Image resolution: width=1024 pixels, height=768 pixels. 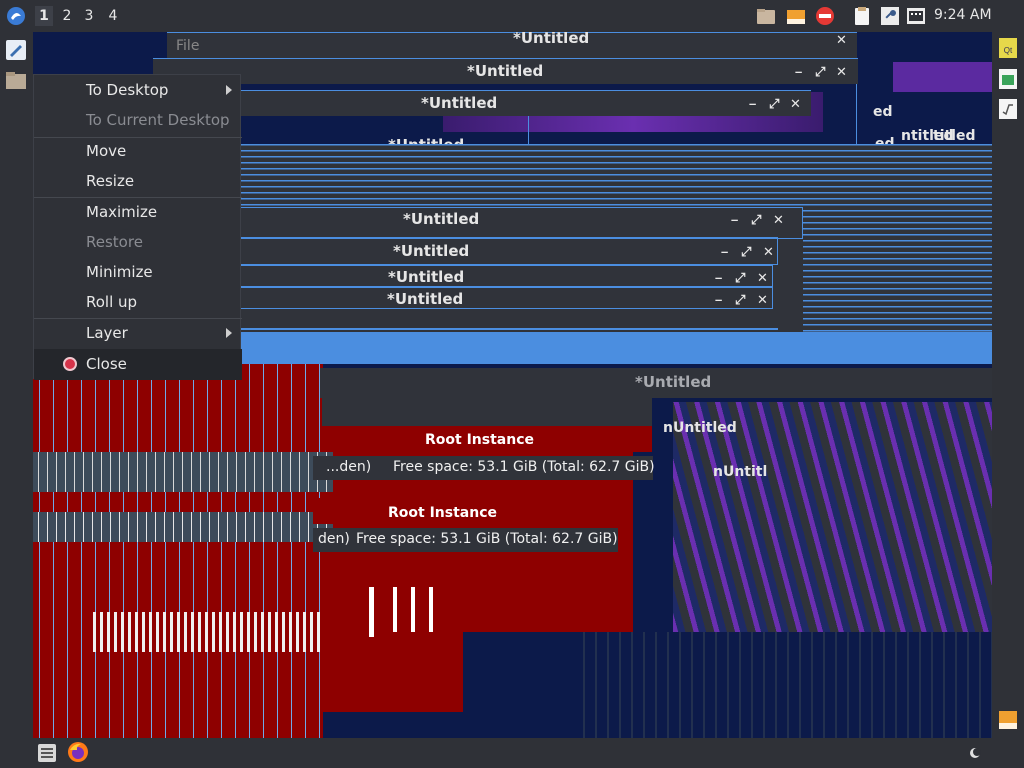 I want to click on menu-item-minimize: Minimize, so click(x=138, y=272).